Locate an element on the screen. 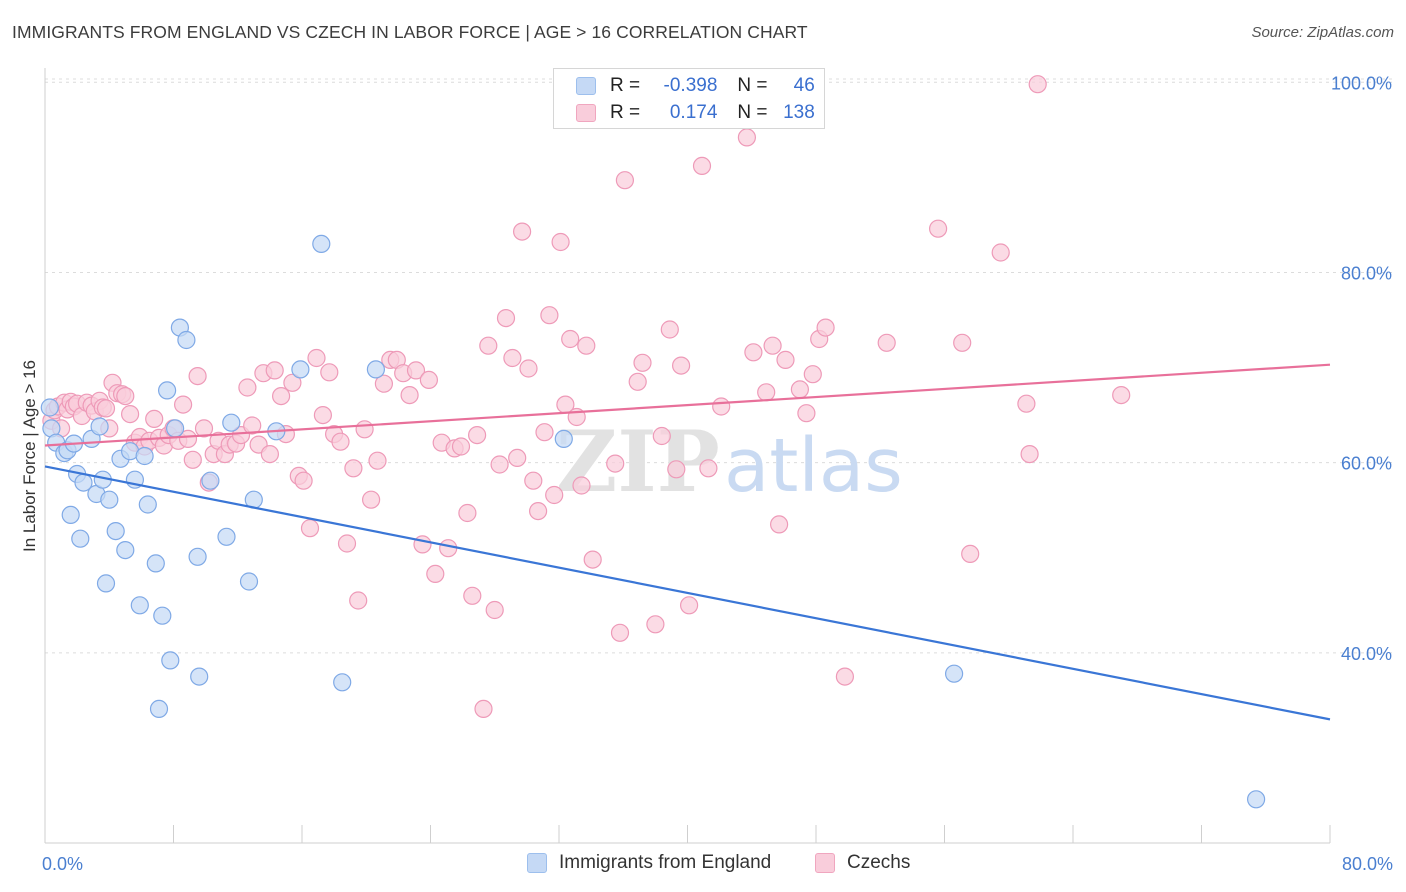 The height and width of the screenshot is (892, 1406). y-tick-label: 80.0% is located at coordinates (1366, 273).